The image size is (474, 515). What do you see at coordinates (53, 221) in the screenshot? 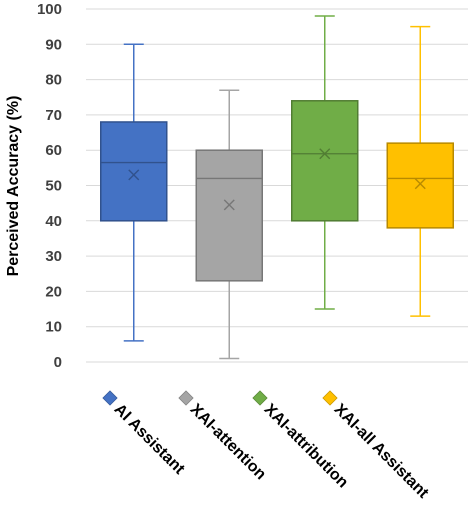
I see `y-tick-label: 40` at bounding box center [53, 221].